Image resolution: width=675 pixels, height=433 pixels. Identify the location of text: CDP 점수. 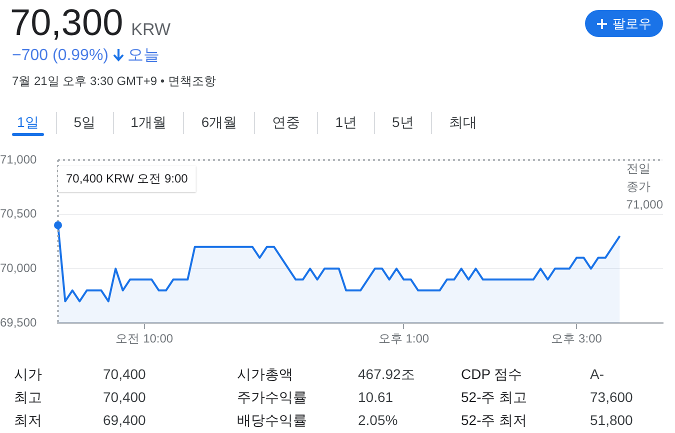
(491, 375).